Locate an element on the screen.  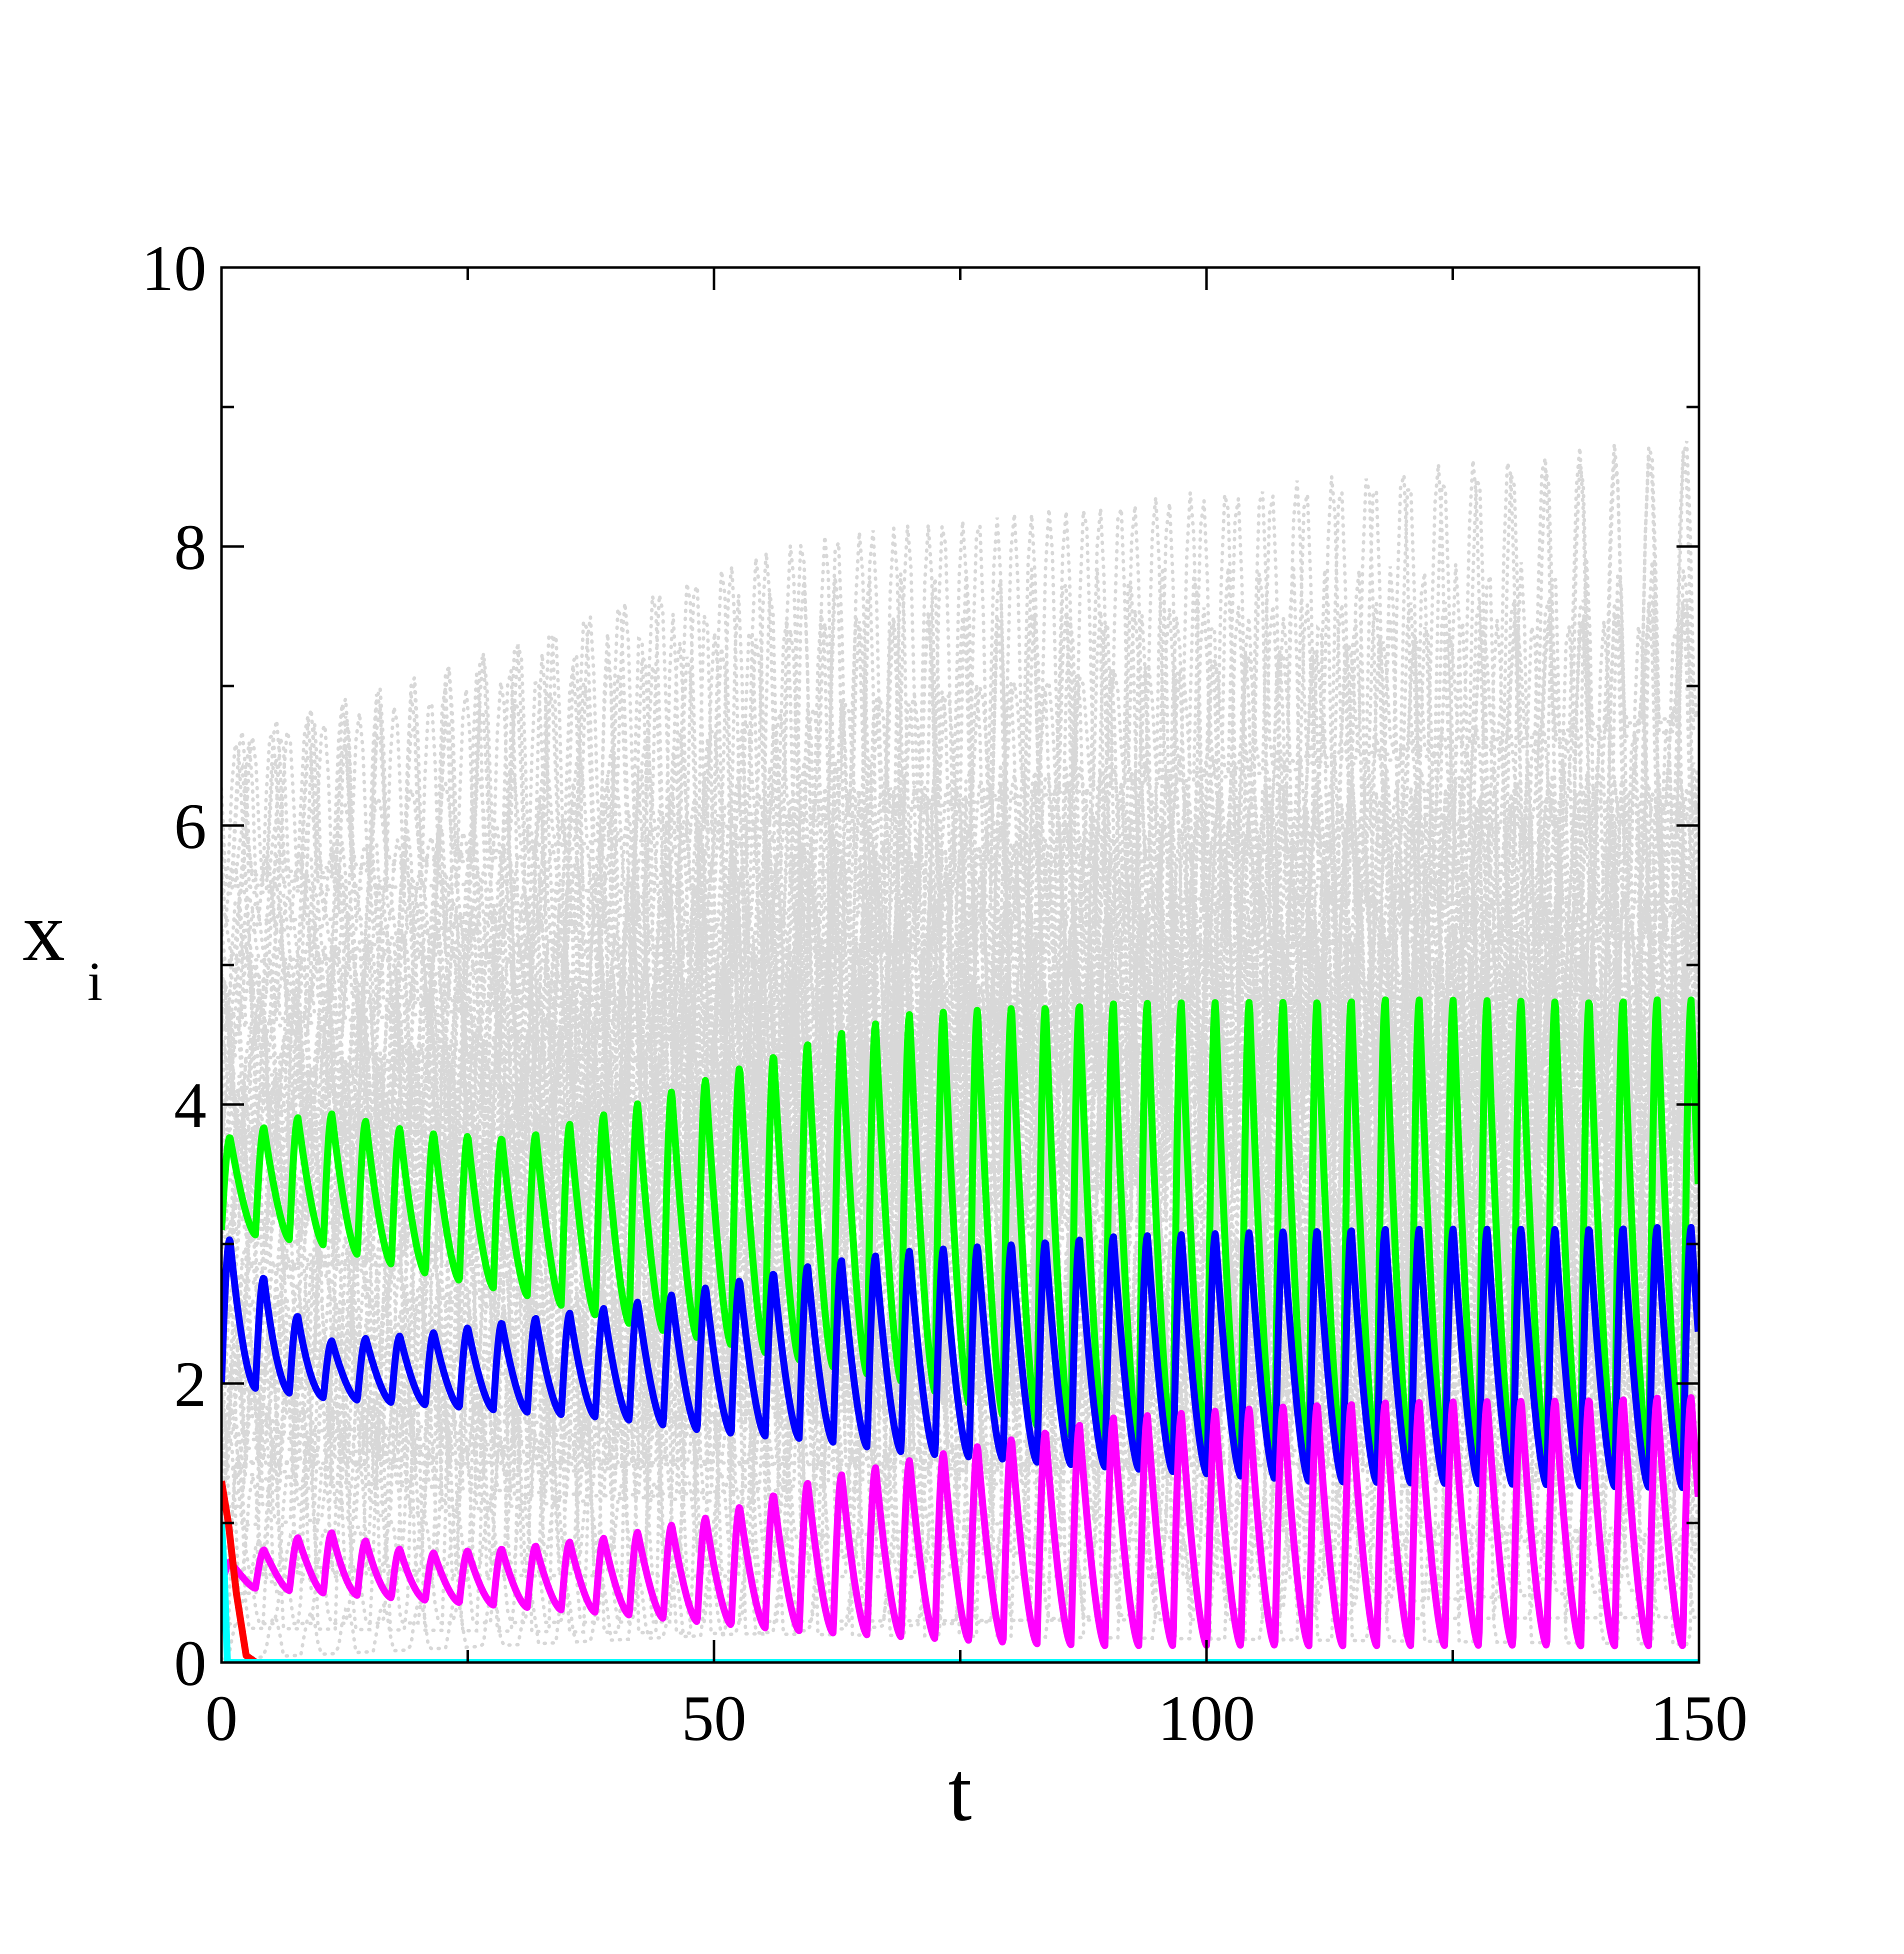
x-tick-label: 150 is located at coordinates (1699, 1718).